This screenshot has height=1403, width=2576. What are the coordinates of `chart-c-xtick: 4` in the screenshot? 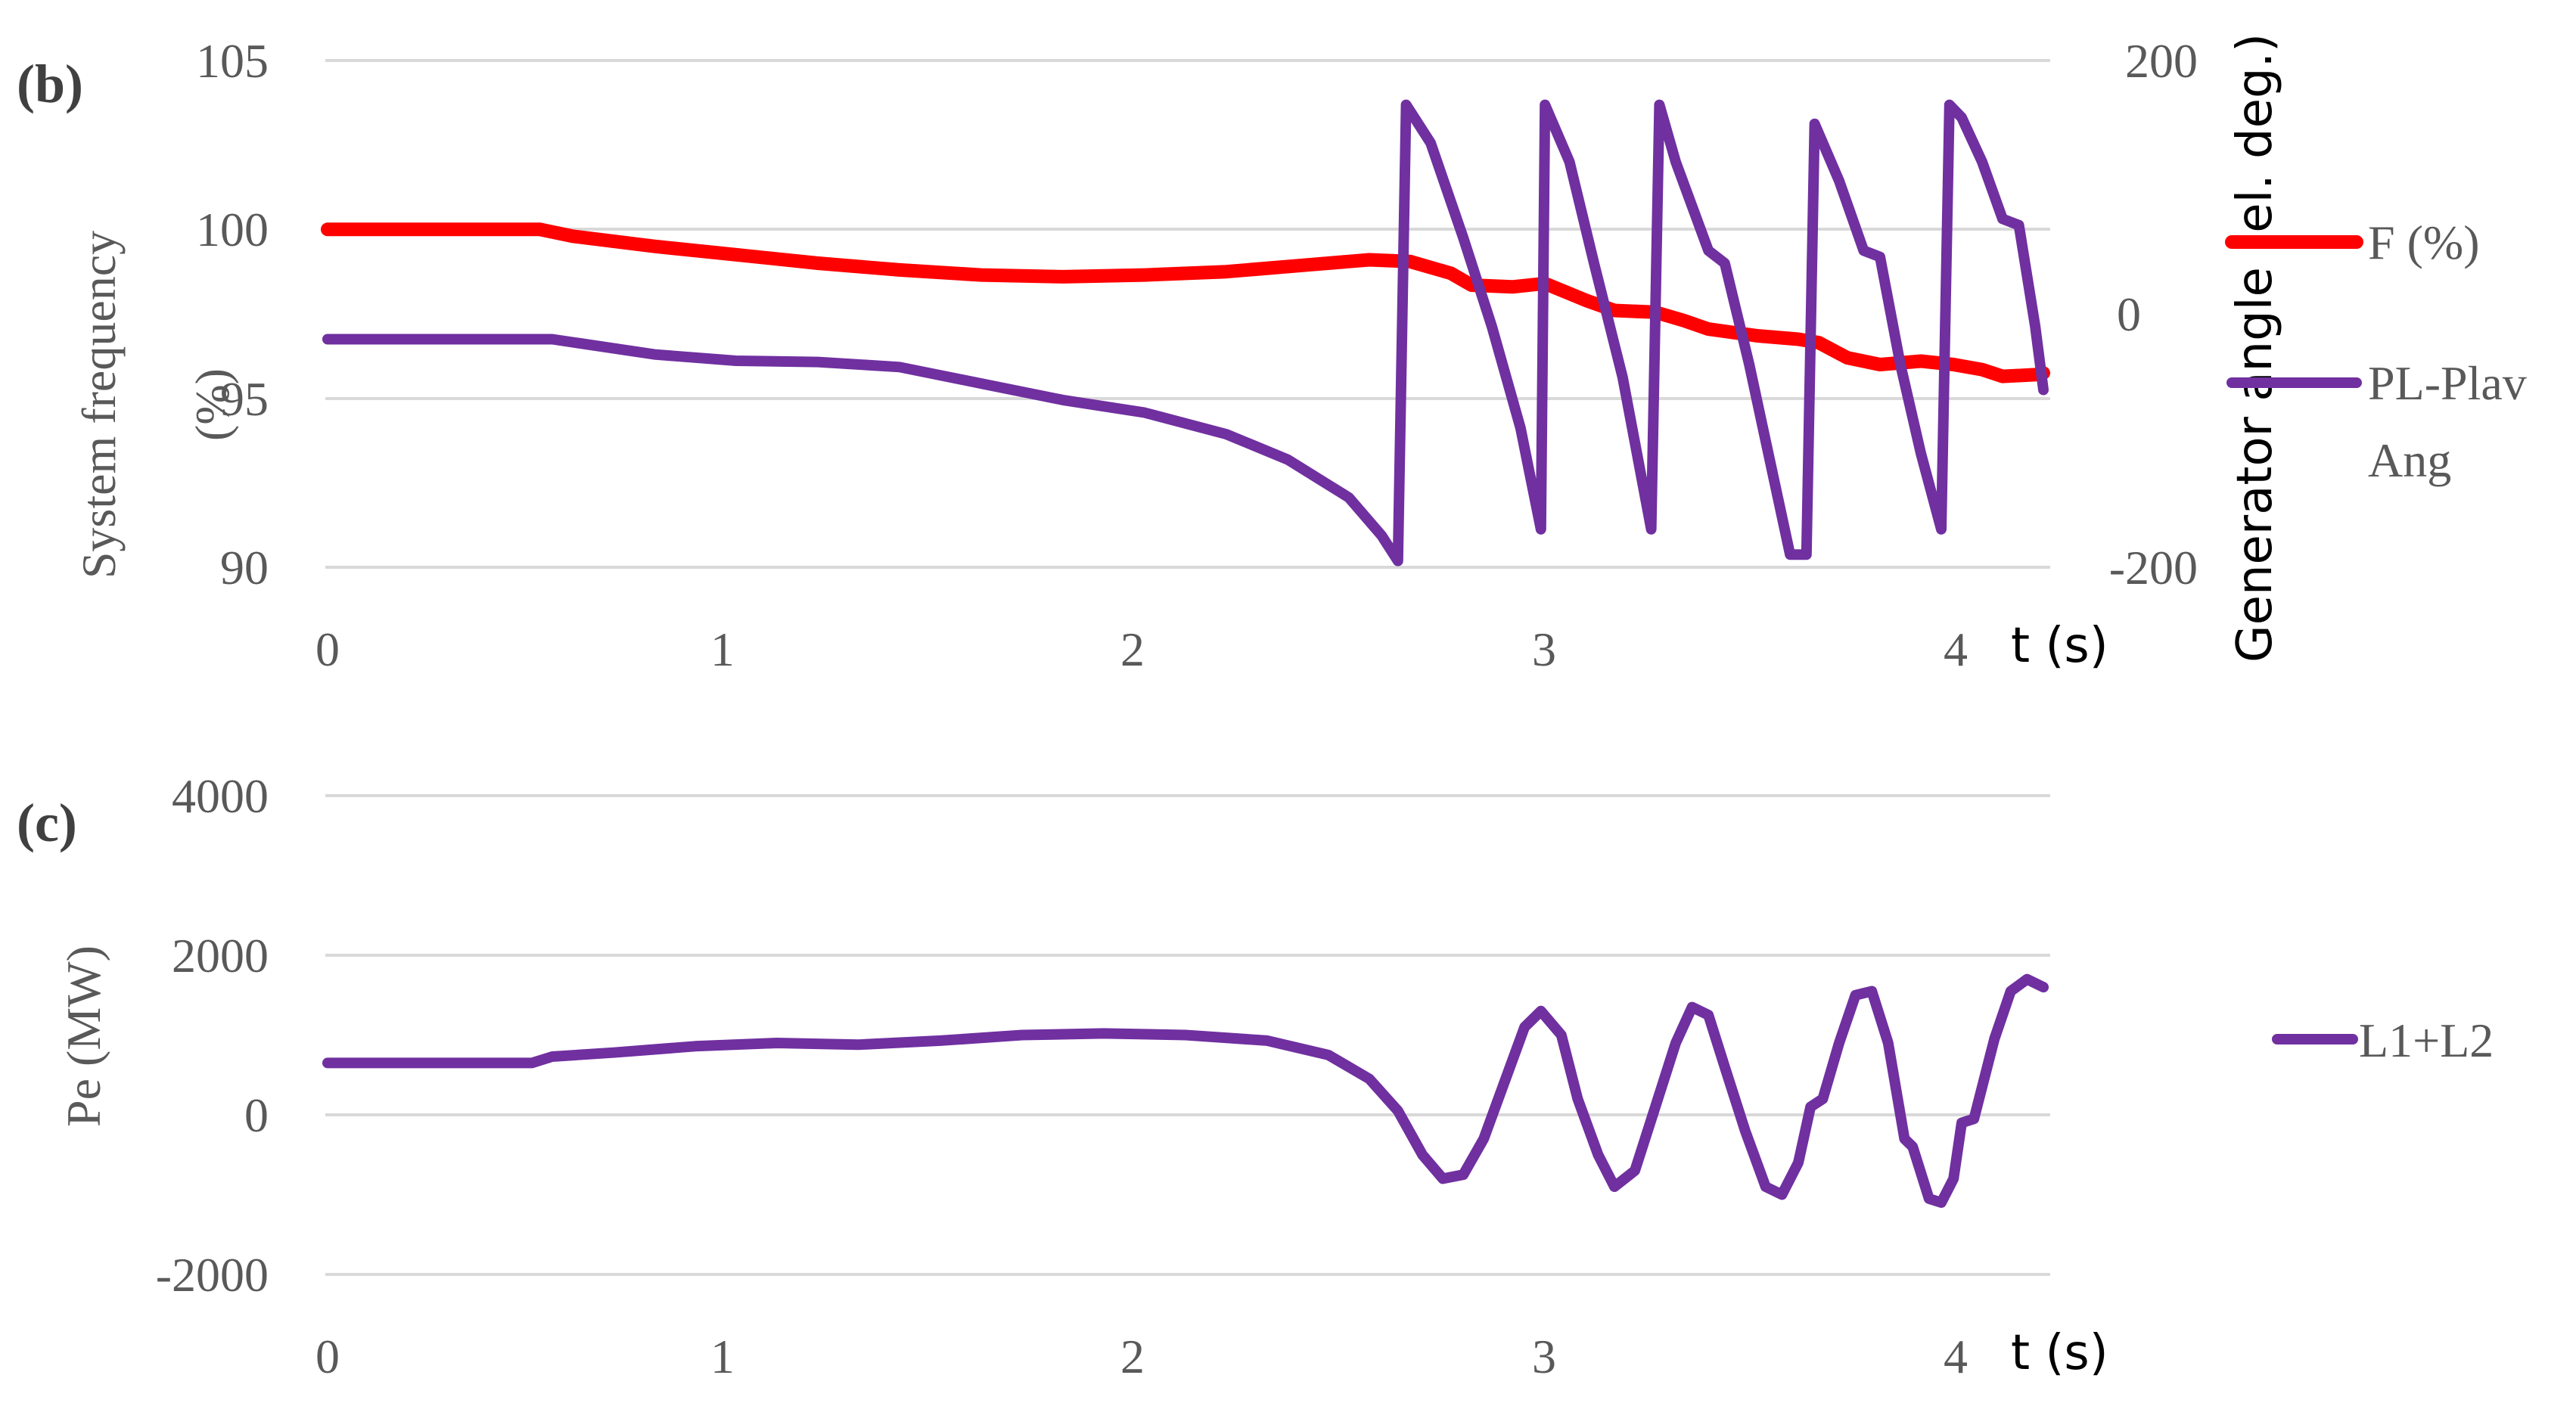 It's located at (1956, 1356).